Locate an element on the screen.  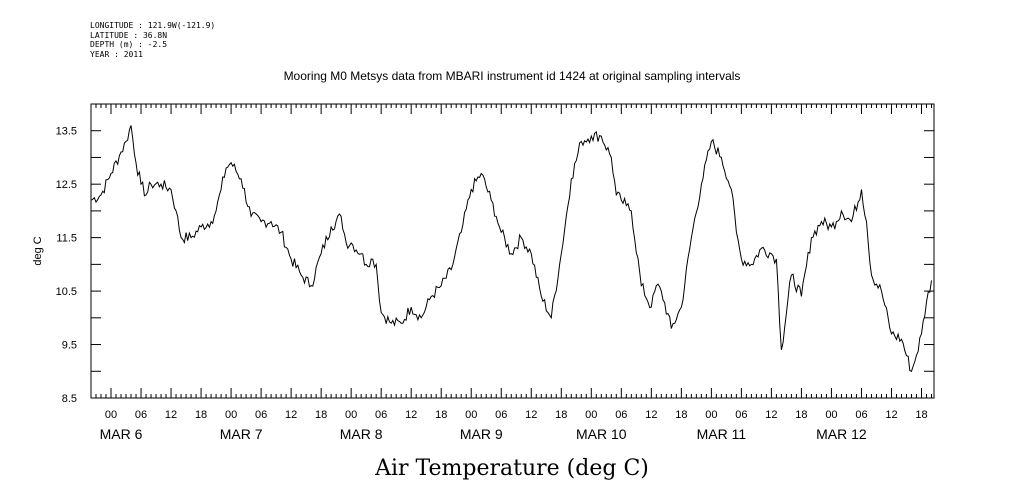
x-day-label: MAR 10 is located at coordinates (601, 434).